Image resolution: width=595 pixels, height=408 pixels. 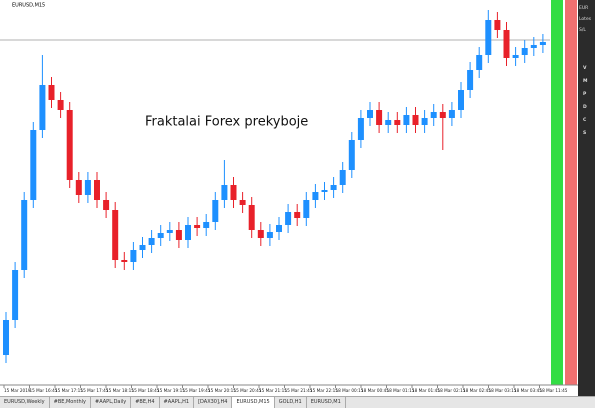 I want to click on annotation: Fraktalai Forex prekyboje, so click(x=226, y=122).